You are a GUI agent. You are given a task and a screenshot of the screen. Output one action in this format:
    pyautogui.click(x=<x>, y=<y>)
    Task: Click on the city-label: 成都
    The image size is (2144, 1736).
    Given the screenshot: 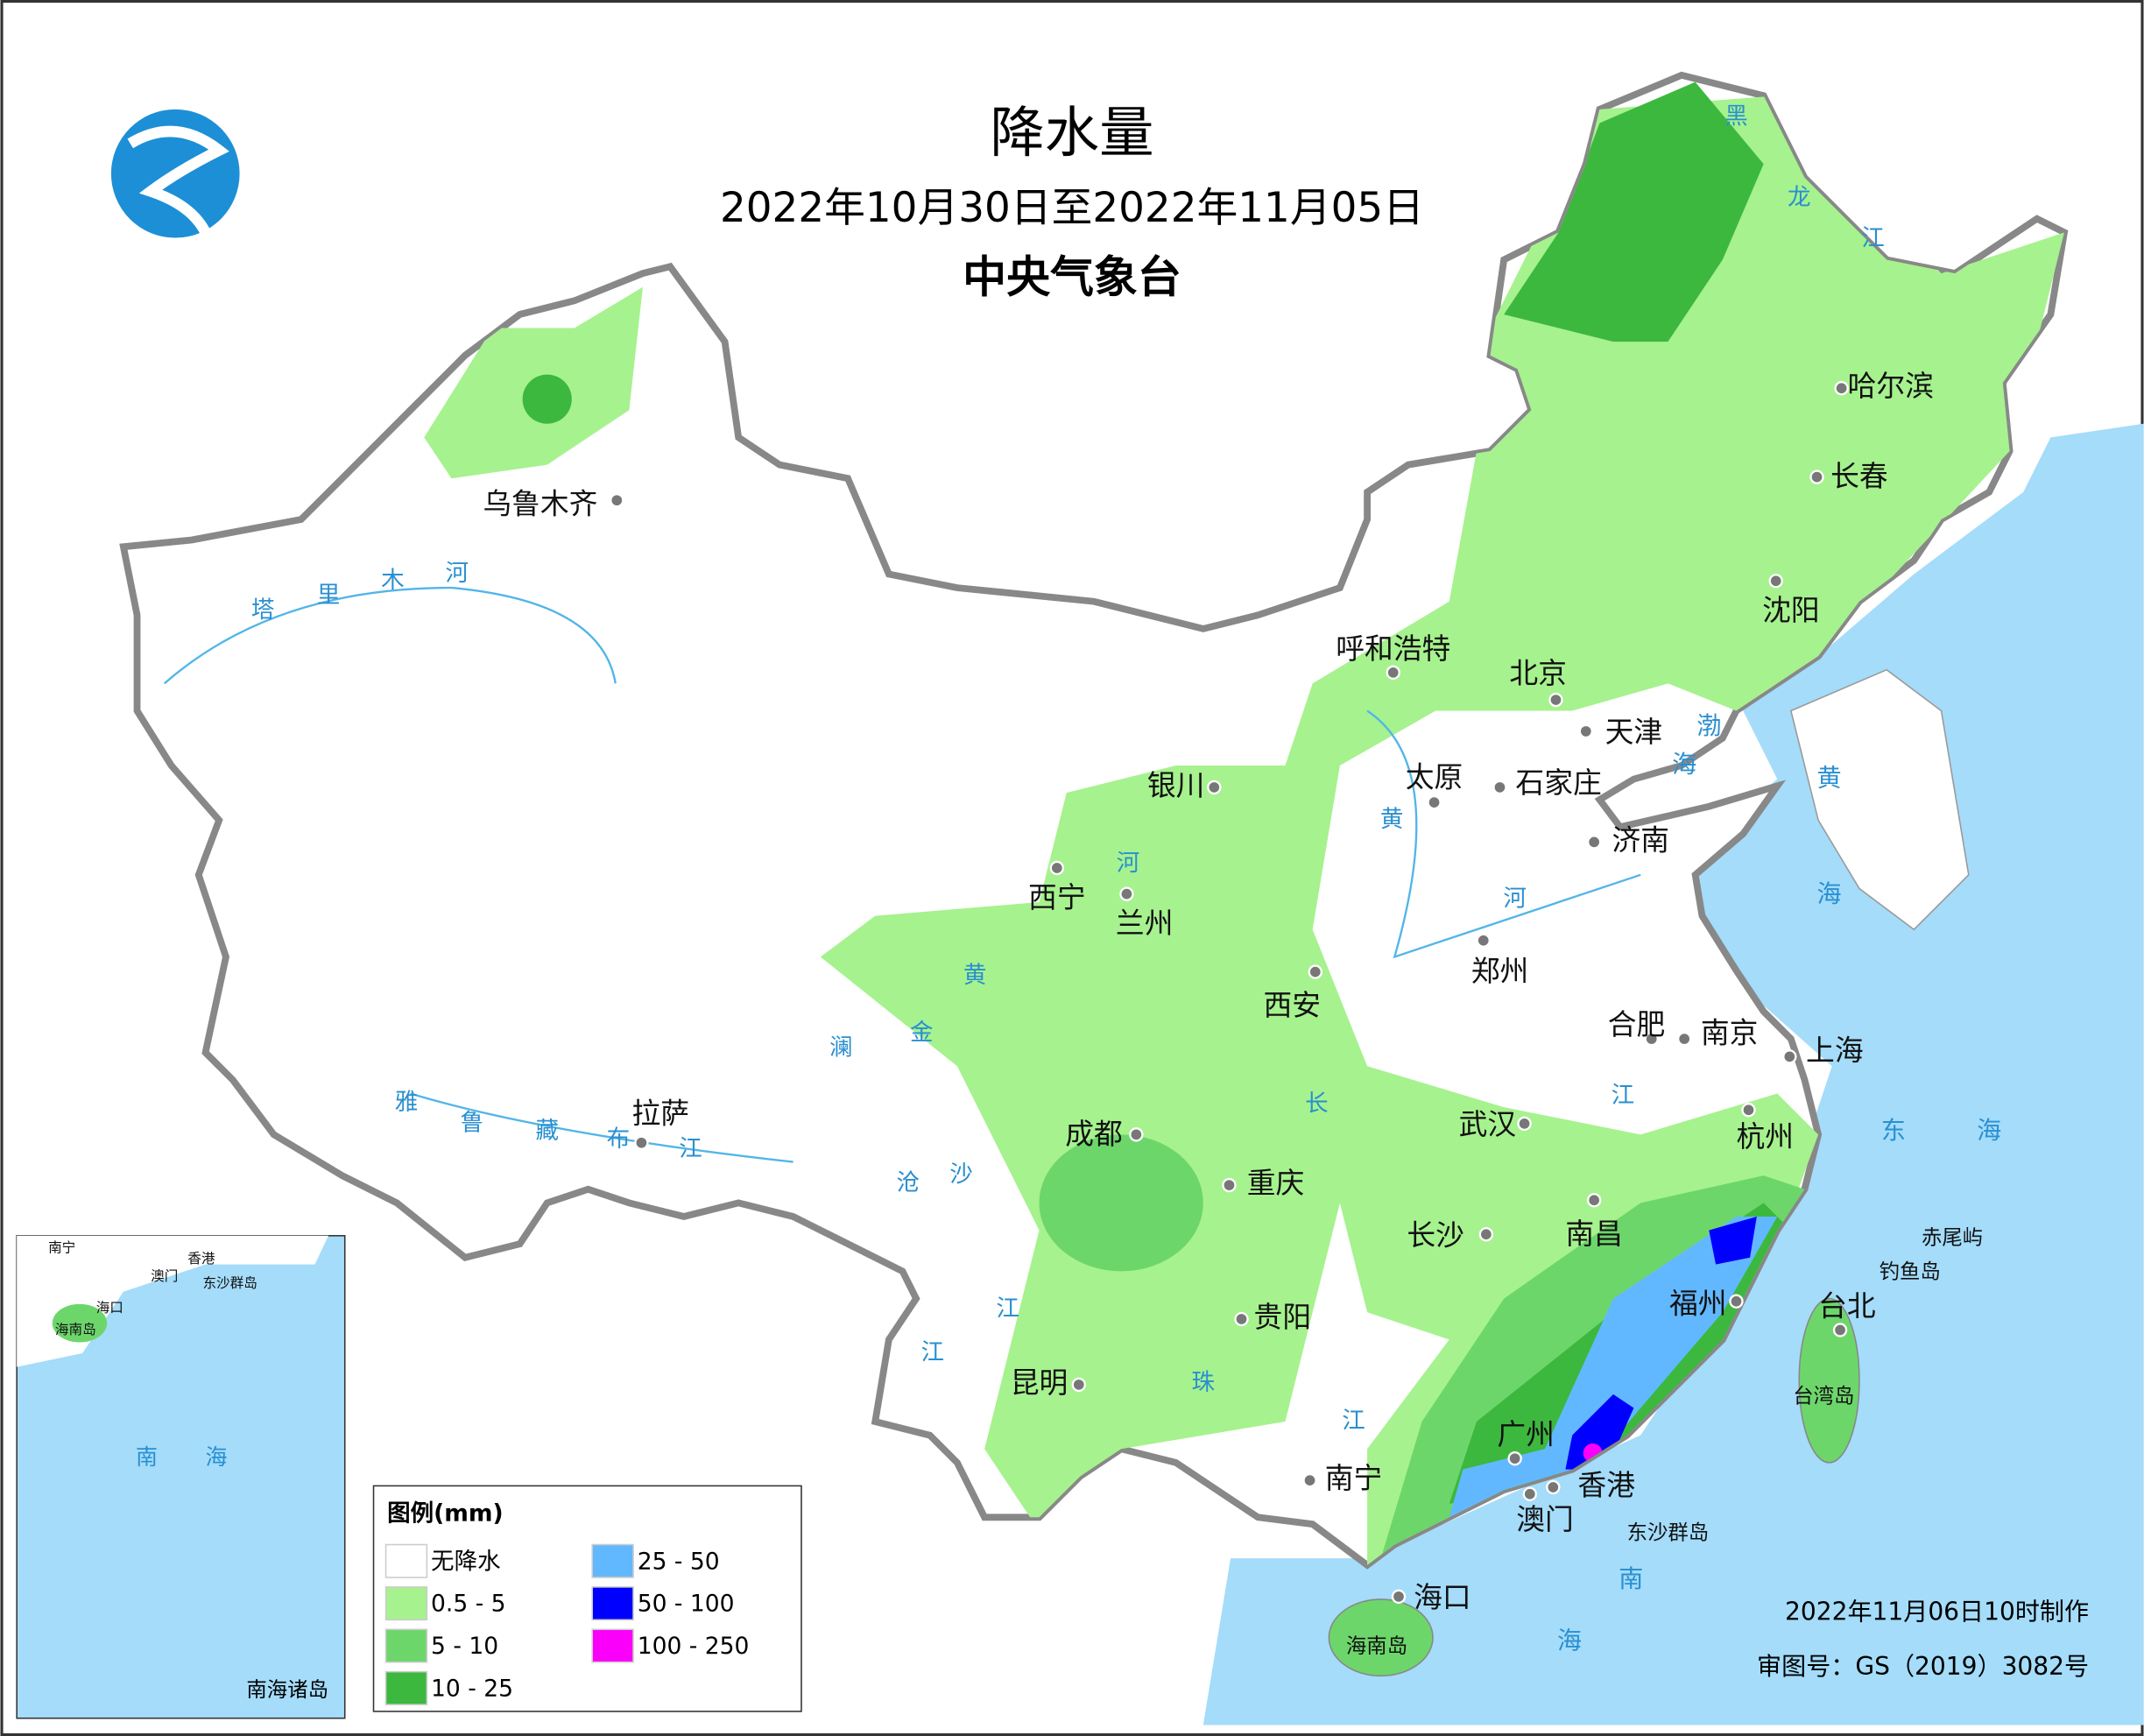 What is the action you would take?
    pyautogui.click(x=1094, y=1134)
    